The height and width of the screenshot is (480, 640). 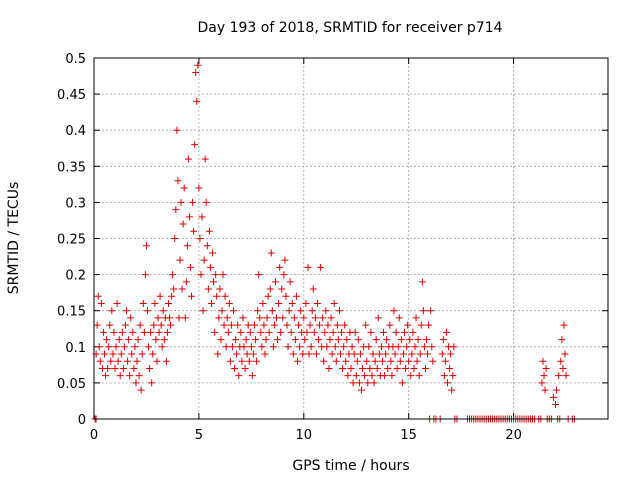 I want to click on y-tick-label: 0.45, so click(x=71, y=95).